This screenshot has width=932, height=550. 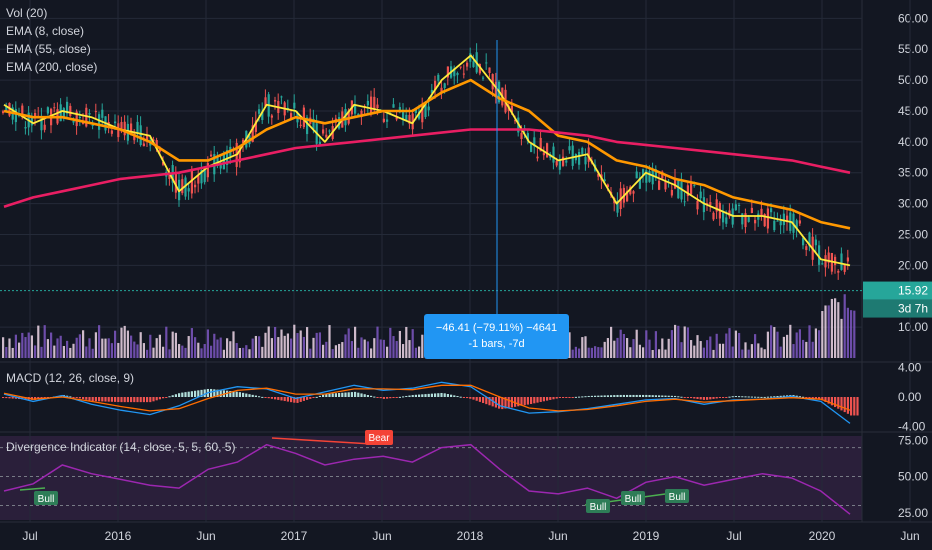 I want to click on price-tick-label: 25.00, so click(x=913, y=234).